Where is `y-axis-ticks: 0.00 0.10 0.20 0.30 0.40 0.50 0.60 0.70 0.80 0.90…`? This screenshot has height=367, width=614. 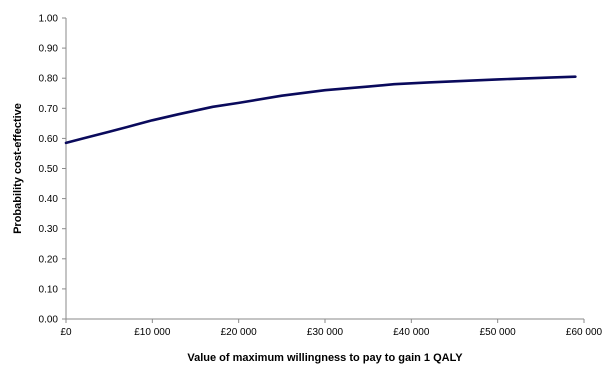
y-axis-ticks: 0.00 0.10 0.20 0.30 0.40 0.50 0.60 0.70 0.80 0.90… is located at coordinates (52, 170).